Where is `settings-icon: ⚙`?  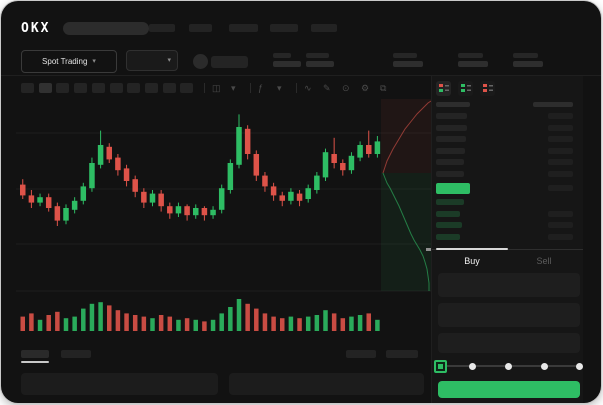 settings-icon: ⚙ is located at coordinates (365, 88).